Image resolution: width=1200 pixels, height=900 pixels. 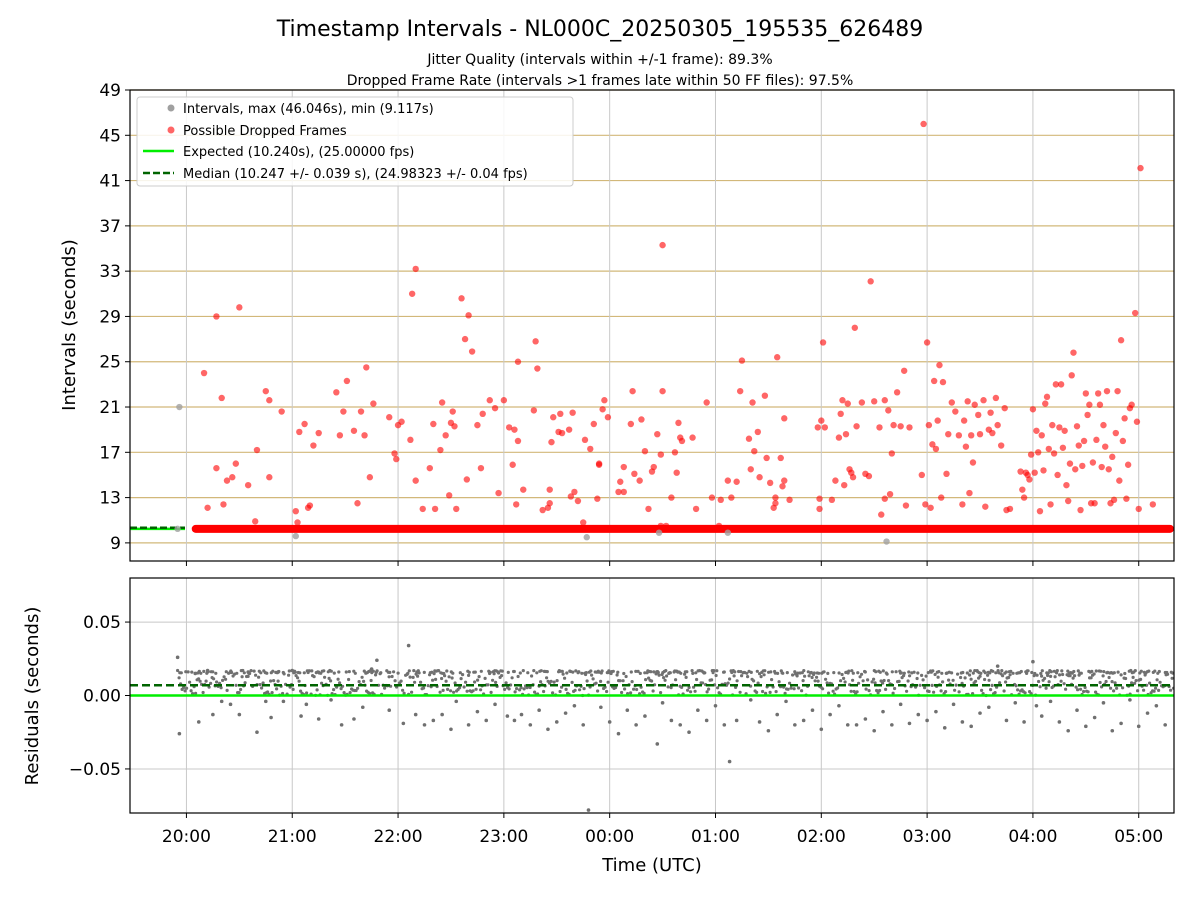 What do you see at coordinates (115, 544) in the screenshot?
I see `intervals-ytick-label-0: 9` at bounding box center [115, 544].